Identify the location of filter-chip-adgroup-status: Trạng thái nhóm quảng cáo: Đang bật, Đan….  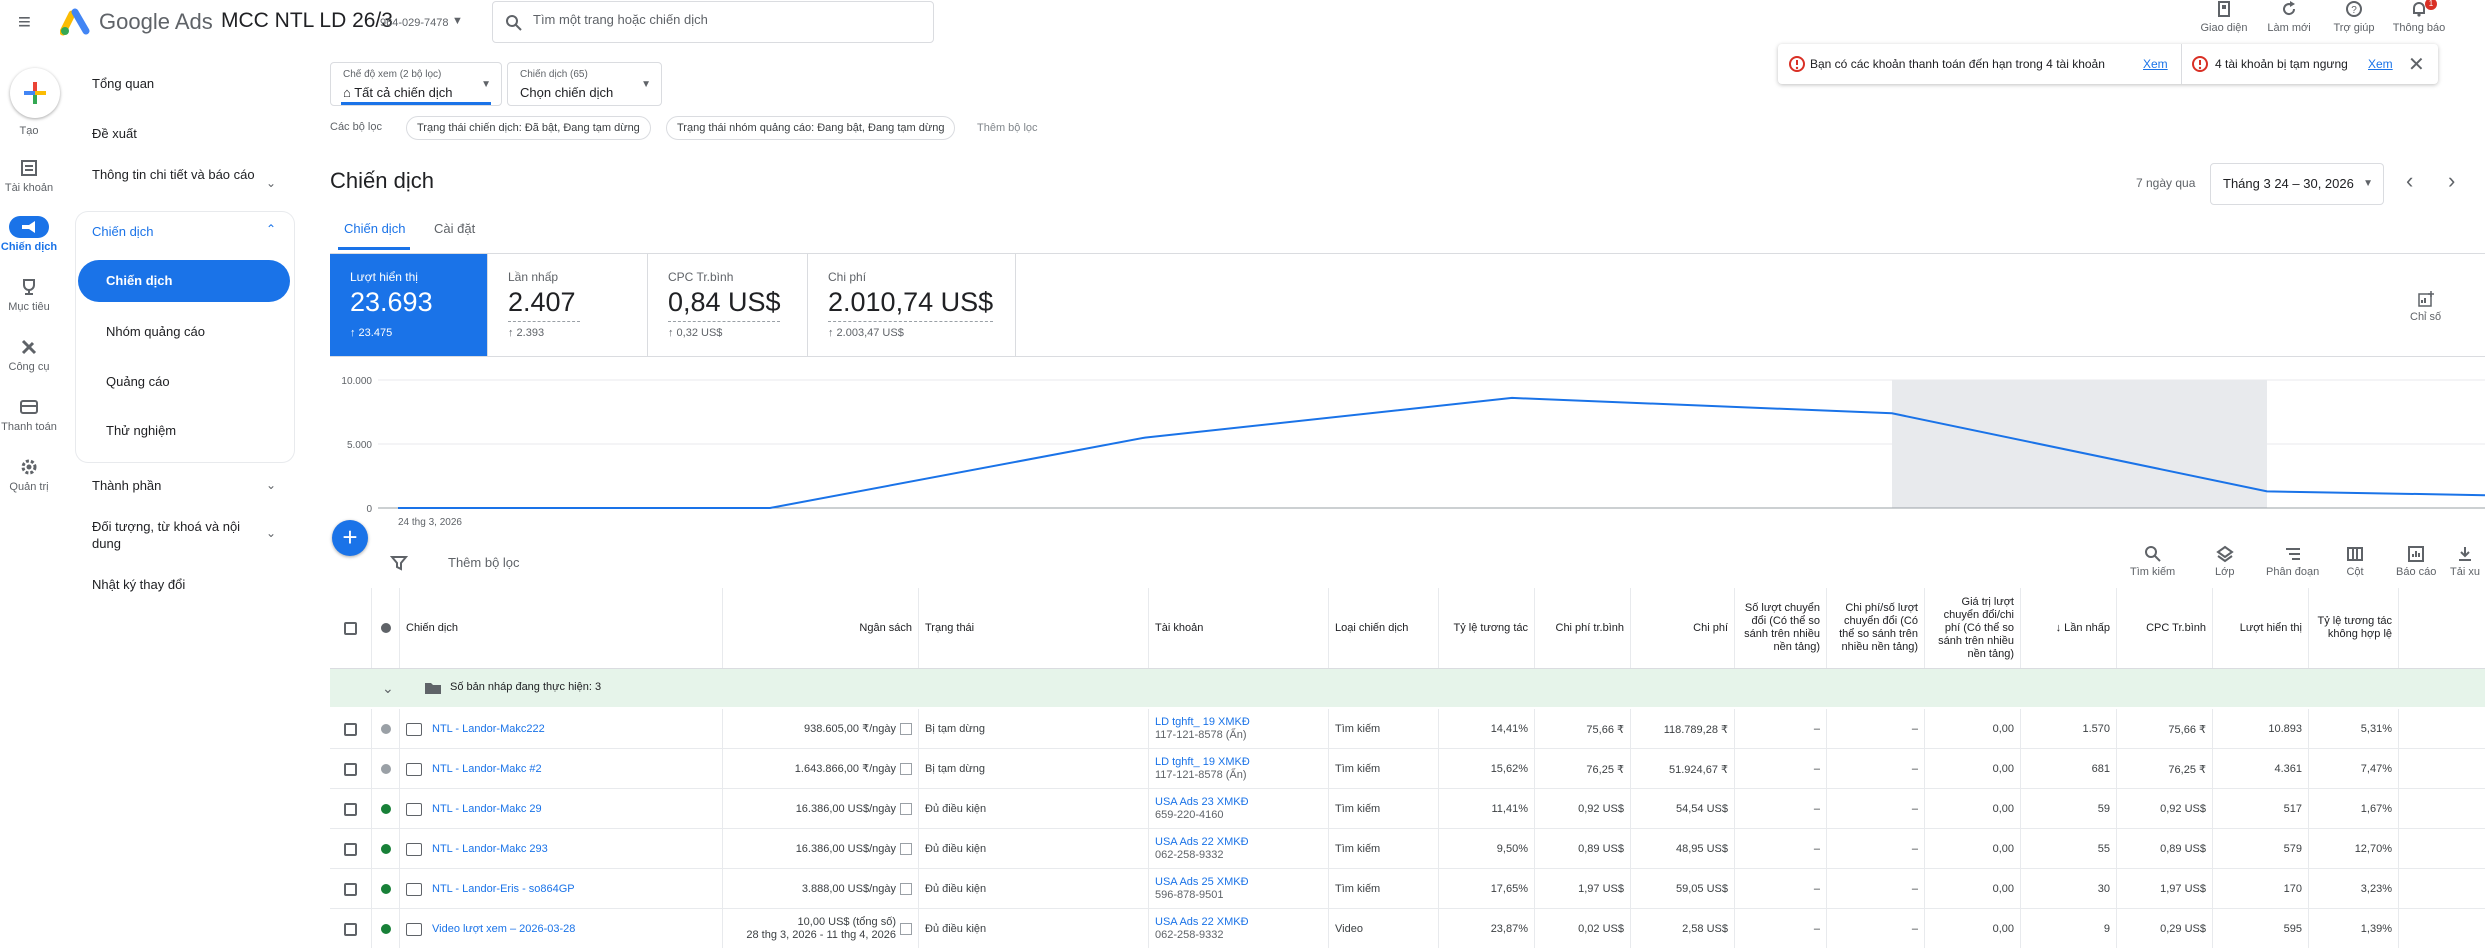
(811, 128).